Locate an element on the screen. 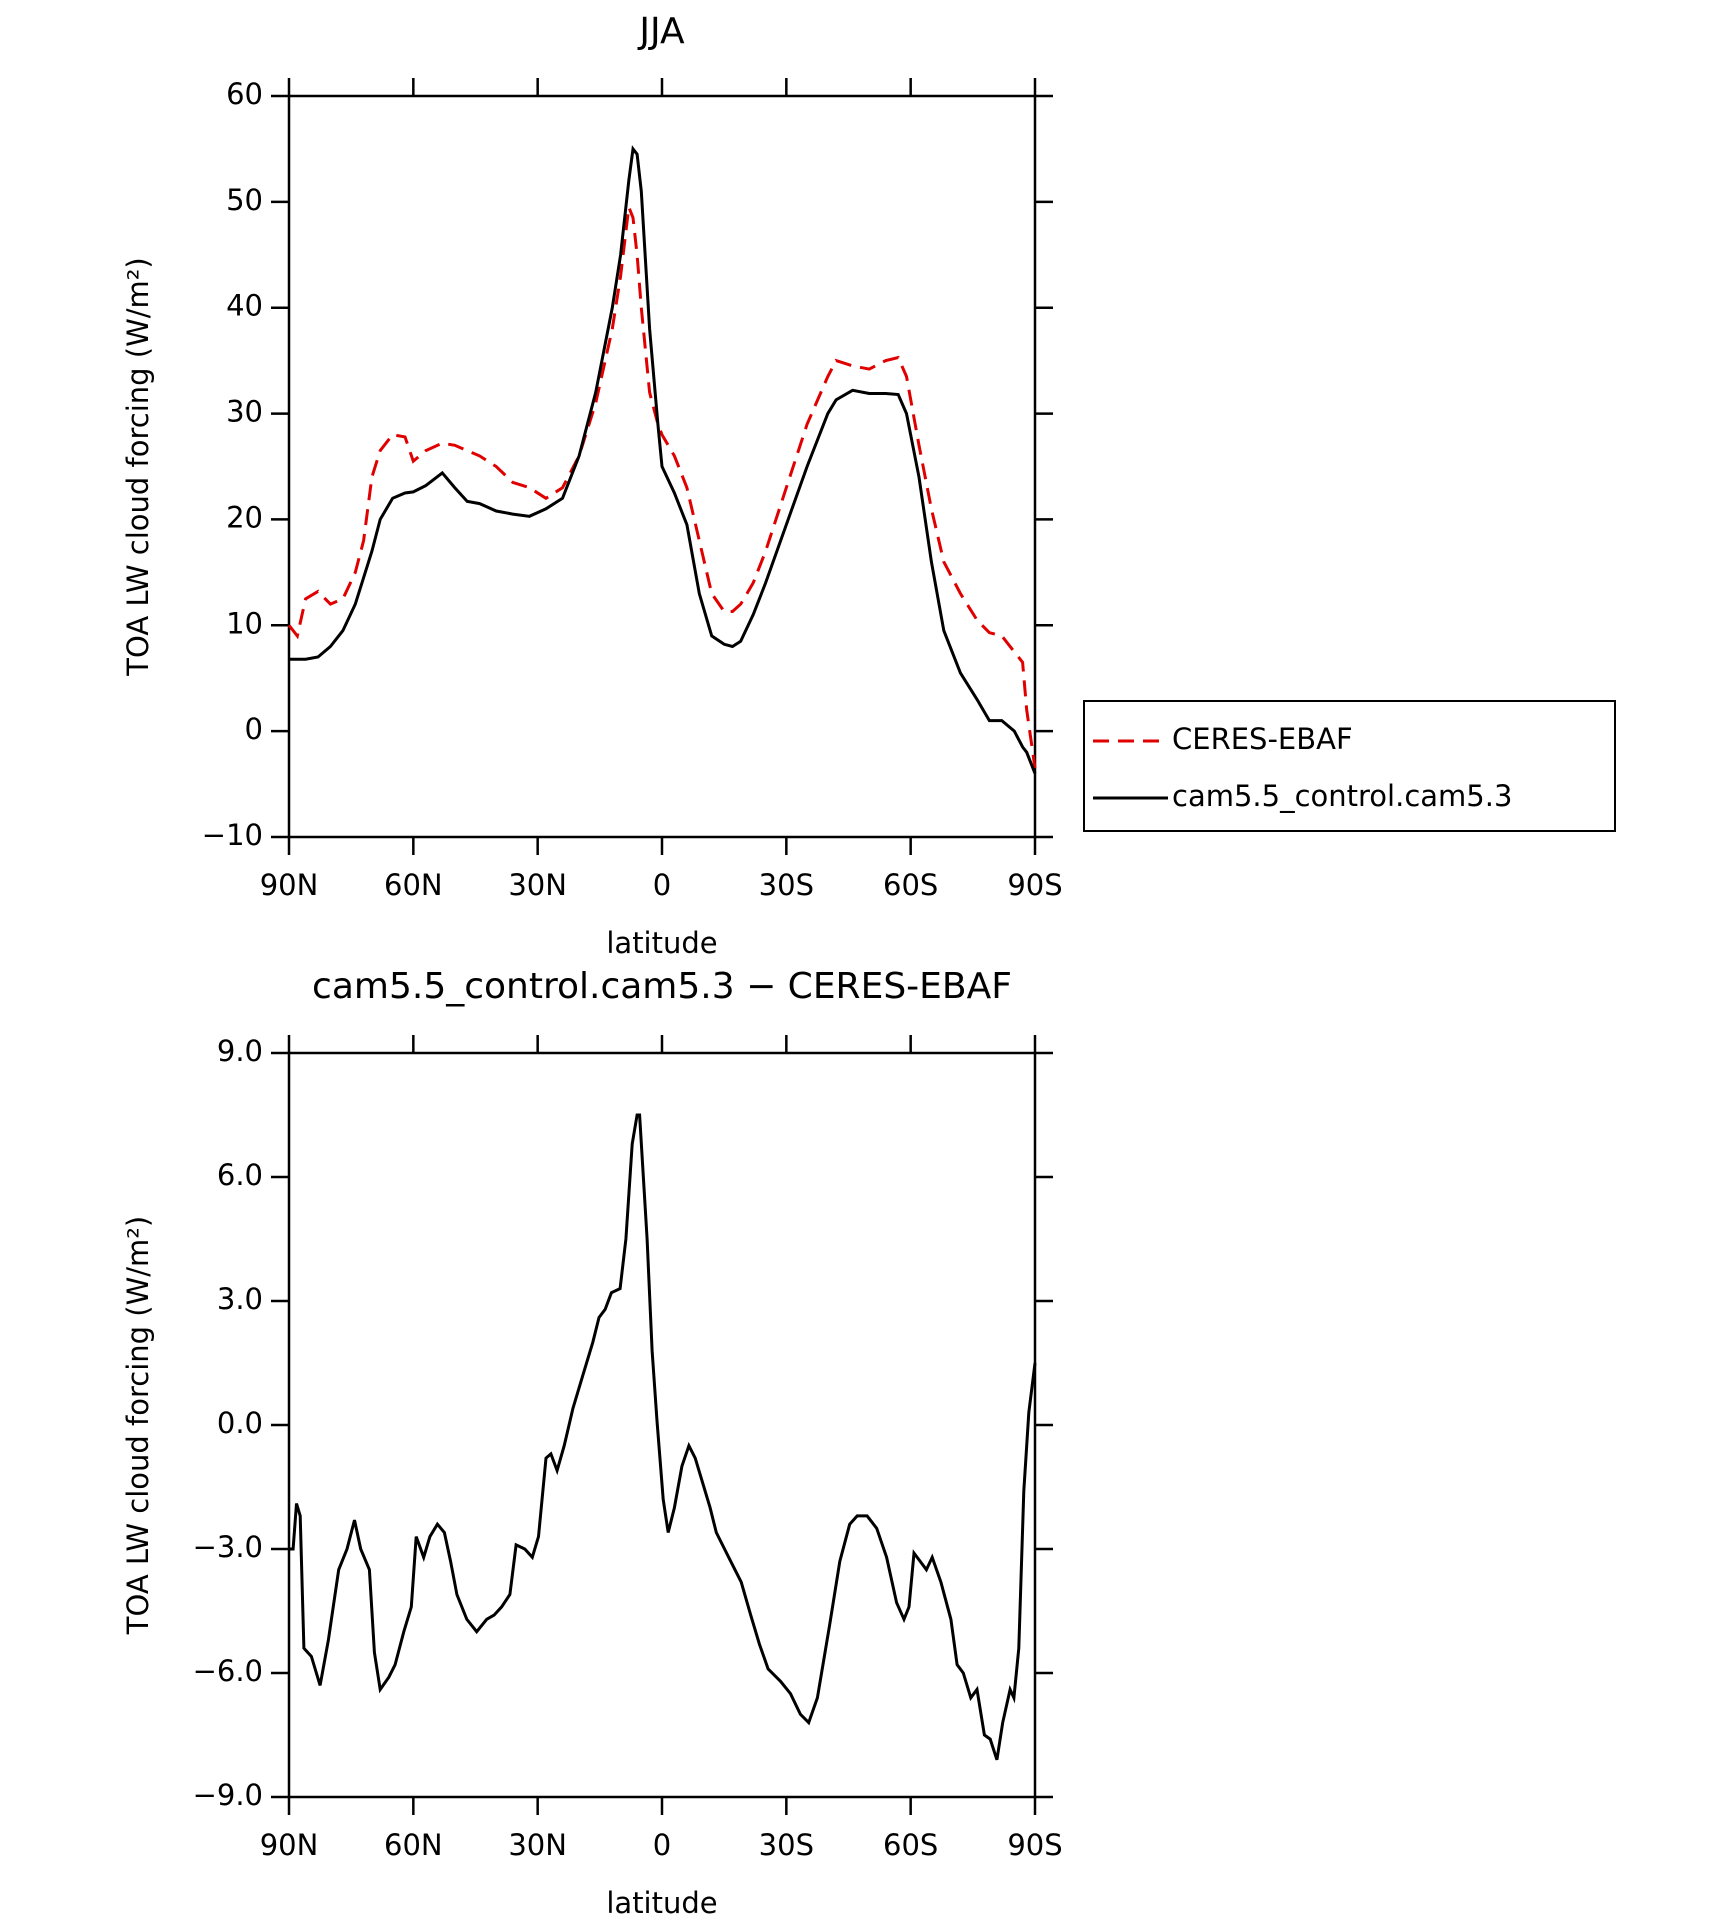  legend-label: CERES-EBAF is located at coordinates (1262, 739).